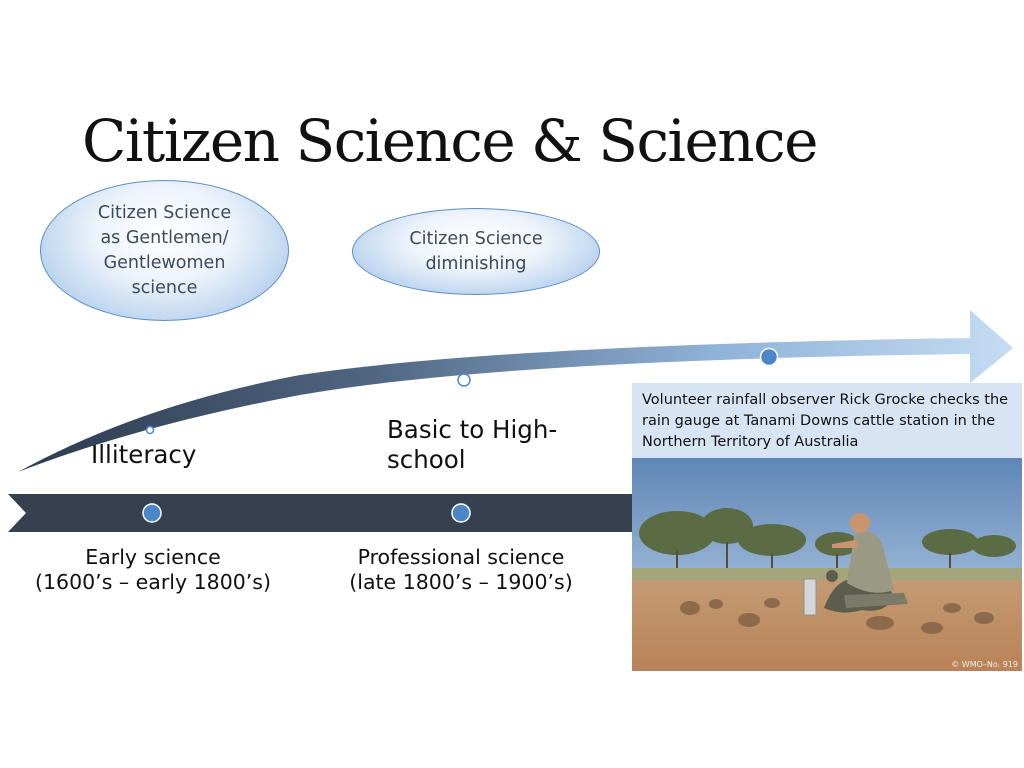 Image resolution: width=1024 pixels, height=768 pixels. I want to click on bubble-line: as Gentlemen/, so click(164, 237).